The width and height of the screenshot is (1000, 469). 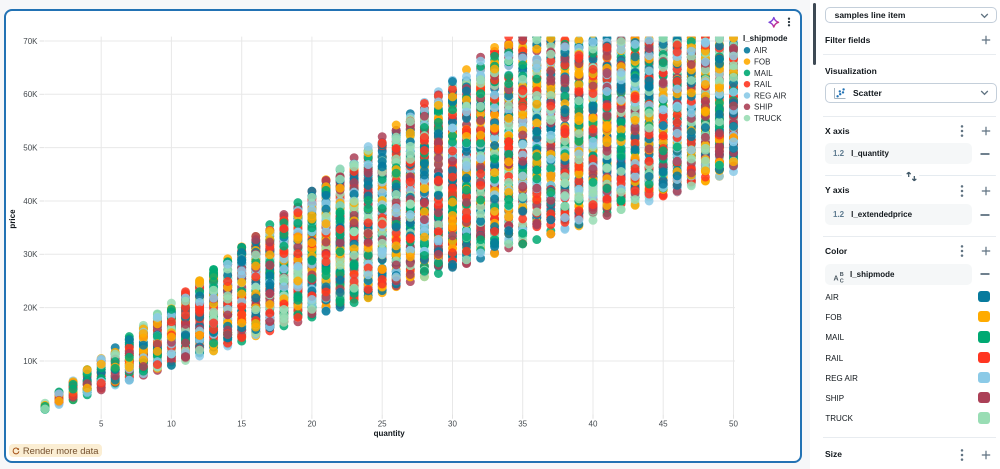 I want to click on svg-text: 30K, so click(x=30, y=254).